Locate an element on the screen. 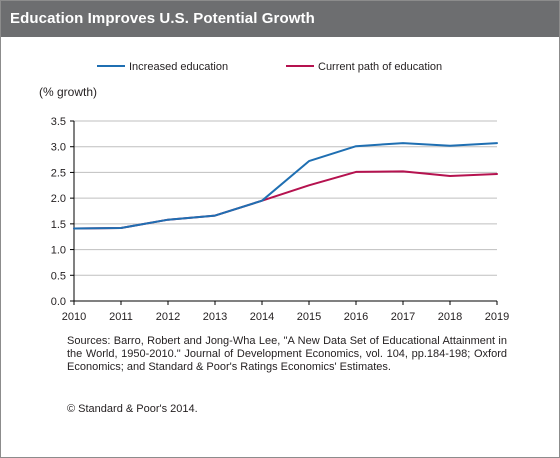  x-tick-label: 2014 is located at coordinates (262, 317).